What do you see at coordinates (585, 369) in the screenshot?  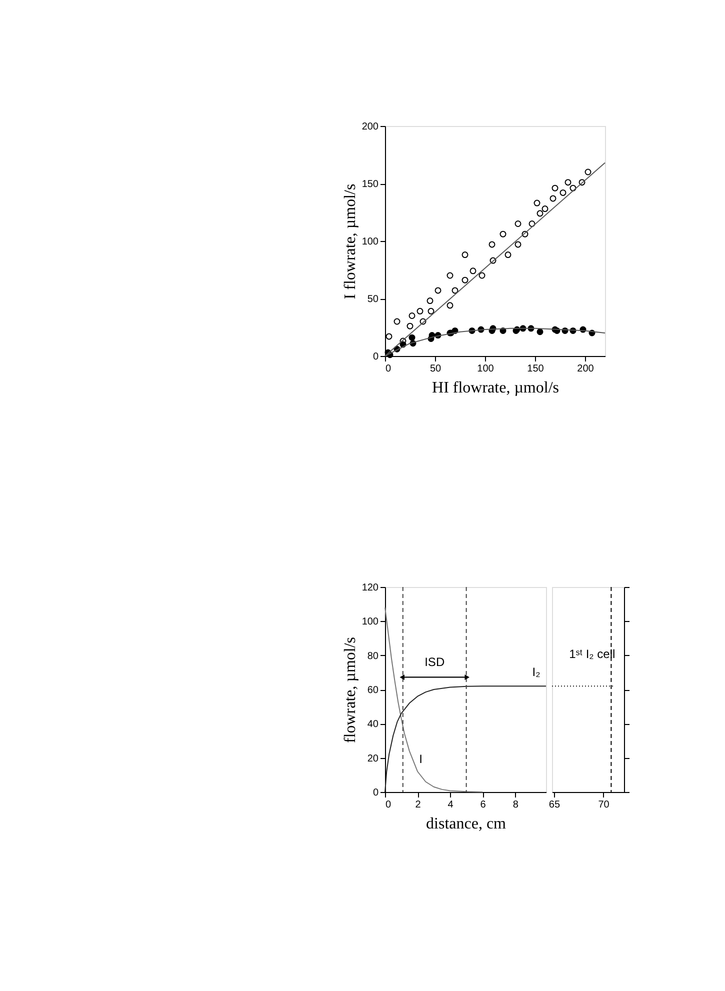 I see `x-tick-label: 200` at bounding box center [585, 369].